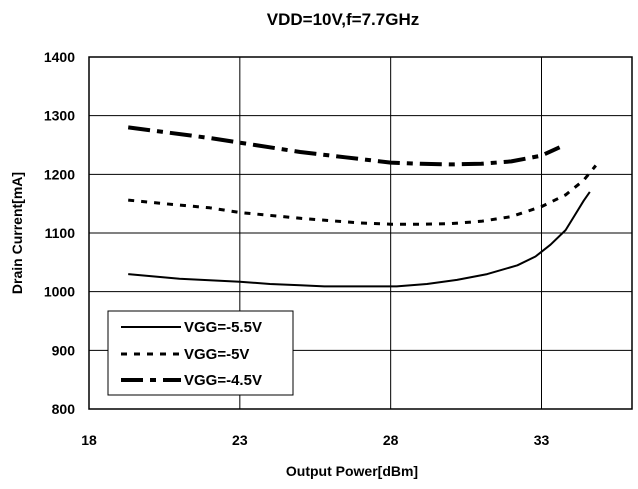  What do you see at coordinates (64, 409) in the screenshot?
I see `y-tick-label: 800` at bounding box center [64, 409].